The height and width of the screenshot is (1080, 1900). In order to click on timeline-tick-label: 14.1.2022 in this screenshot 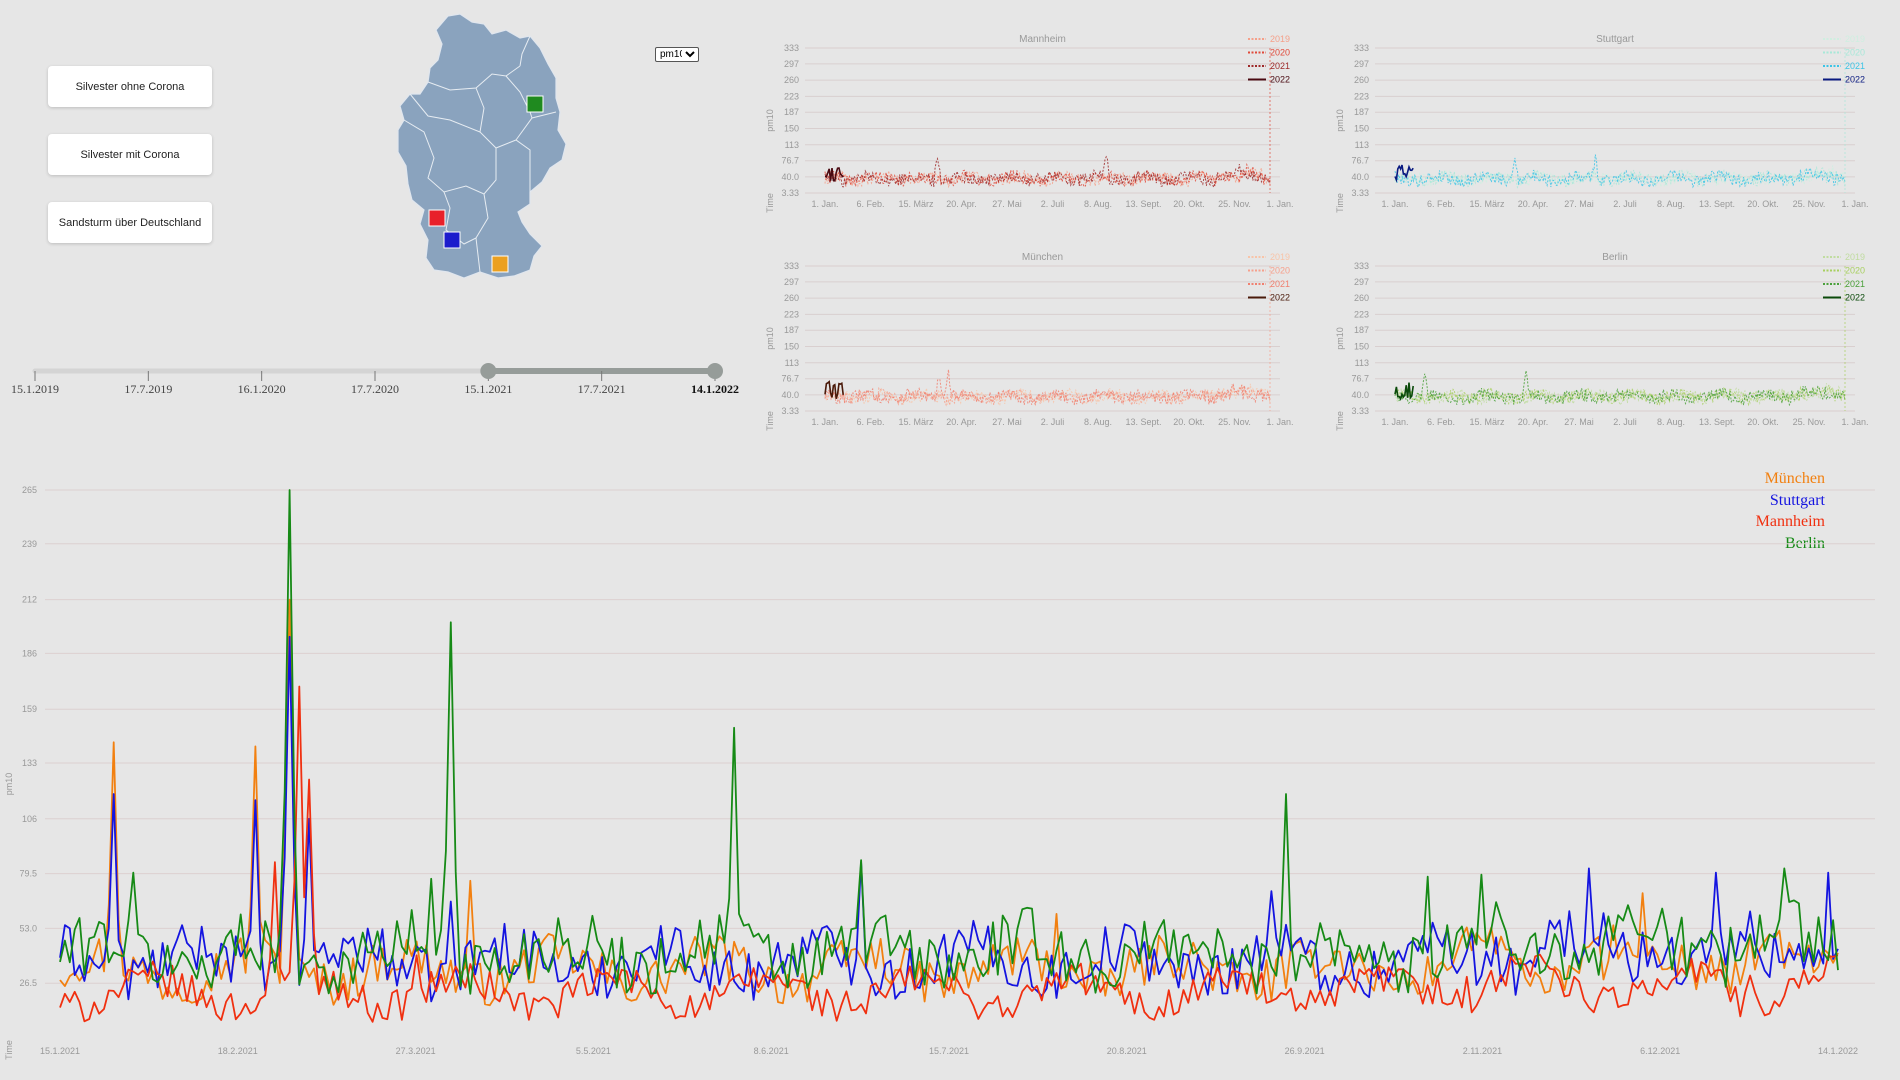, I will do `click(715, 389)`.